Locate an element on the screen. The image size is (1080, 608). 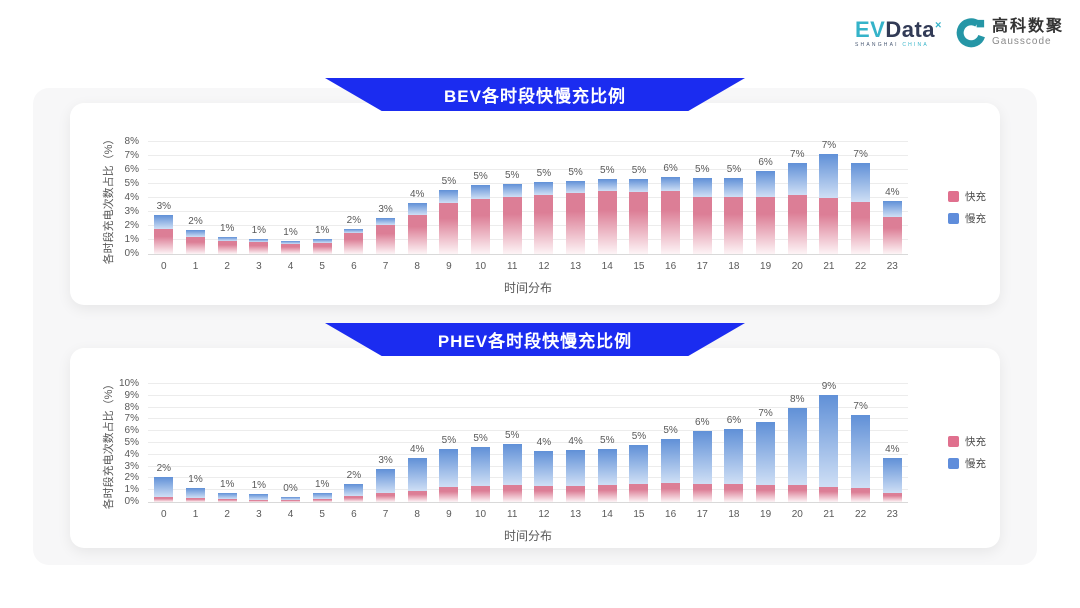
bar-slot: 7% is located at coordinates (766, 443).